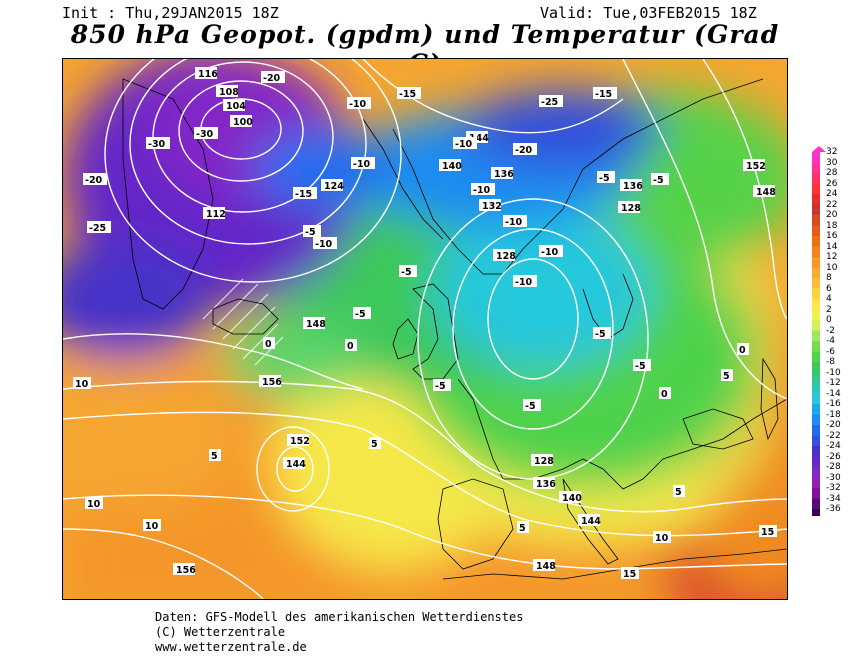 This screenshot has width=850, height=657. I want to click on colorbar-label: -10, so click(833, 372).